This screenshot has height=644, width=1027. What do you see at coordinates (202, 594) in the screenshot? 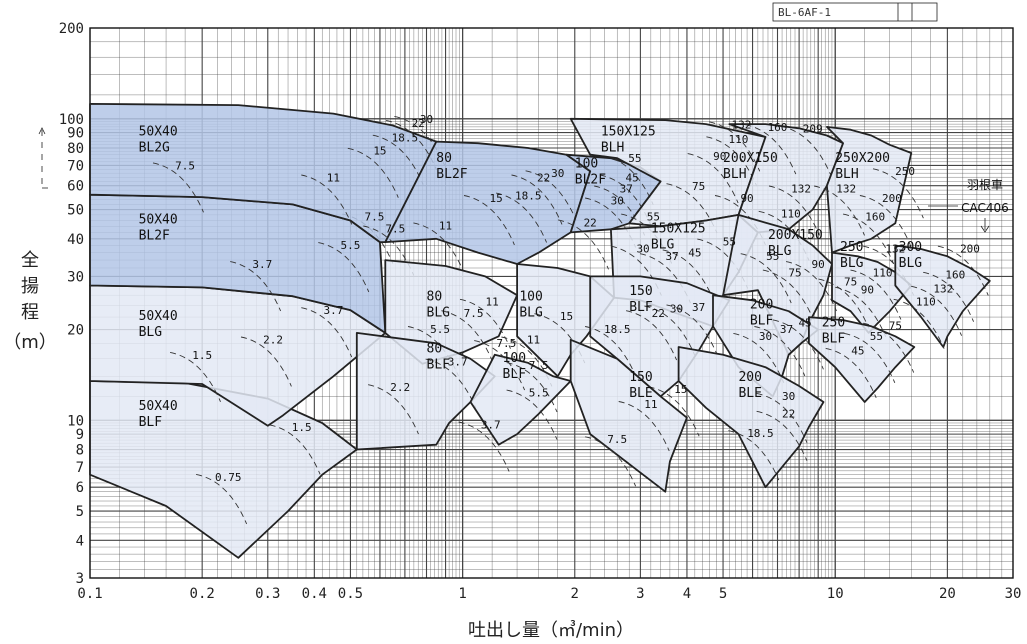
I see `x-tick-label: 0.2` at bounding box center [202, 594].